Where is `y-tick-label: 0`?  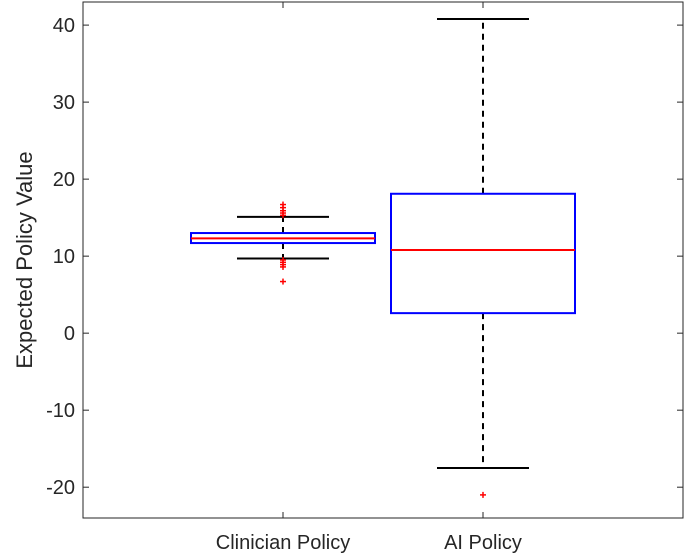 y-tick-label: 0 is located at coordinates (69, 334).